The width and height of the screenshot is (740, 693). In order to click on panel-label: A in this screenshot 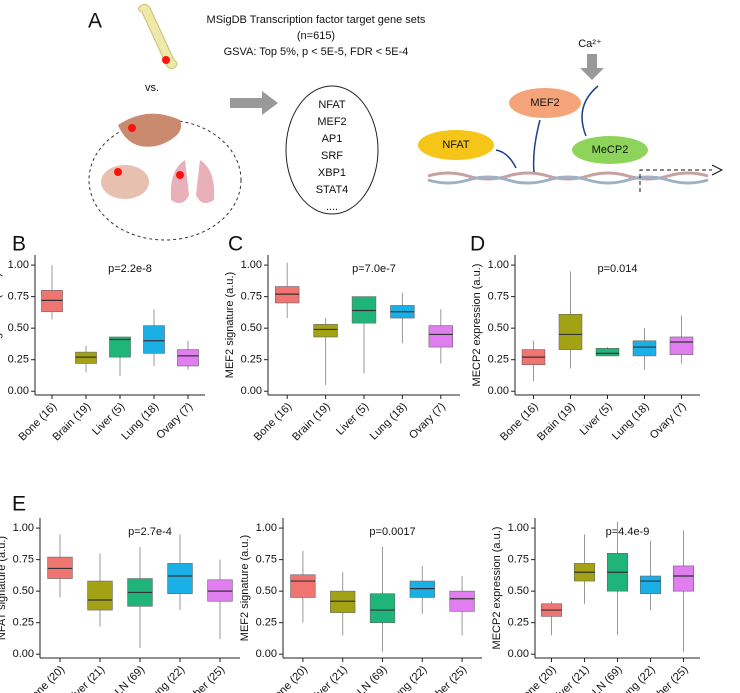, I will do `click(95, 21)`.